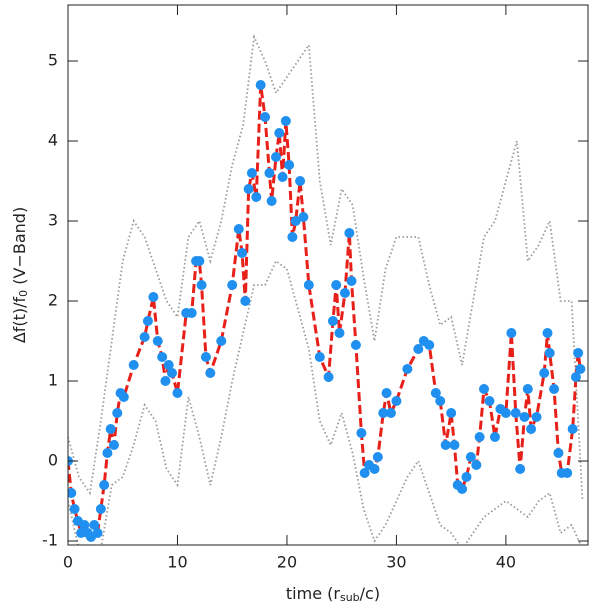 The width and height of the screenshot is (600, 608). Describe the element at coordinates (506, 562) in the screenshot. I see `x-tick-label: 40` at that location.